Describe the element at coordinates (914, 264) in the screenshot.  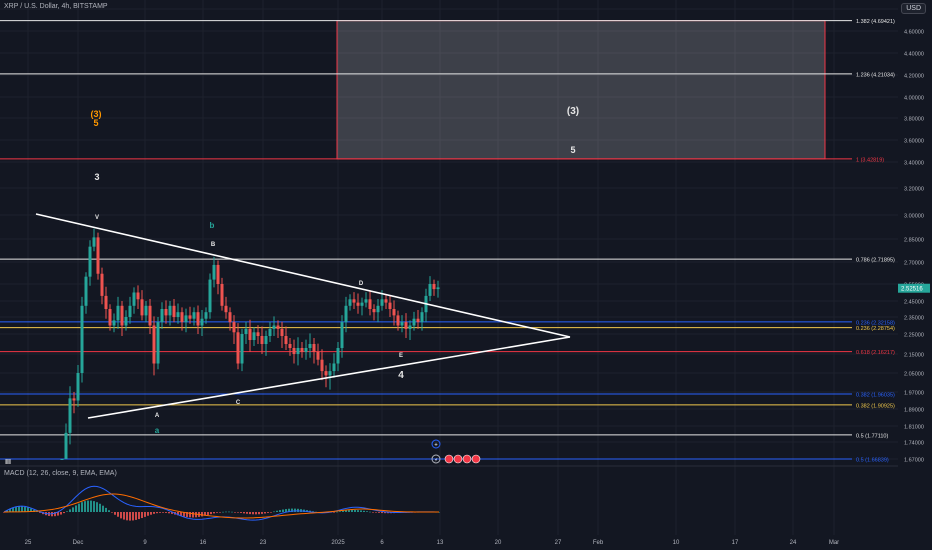
I see `price-tick-11: 2.70000` at that location.